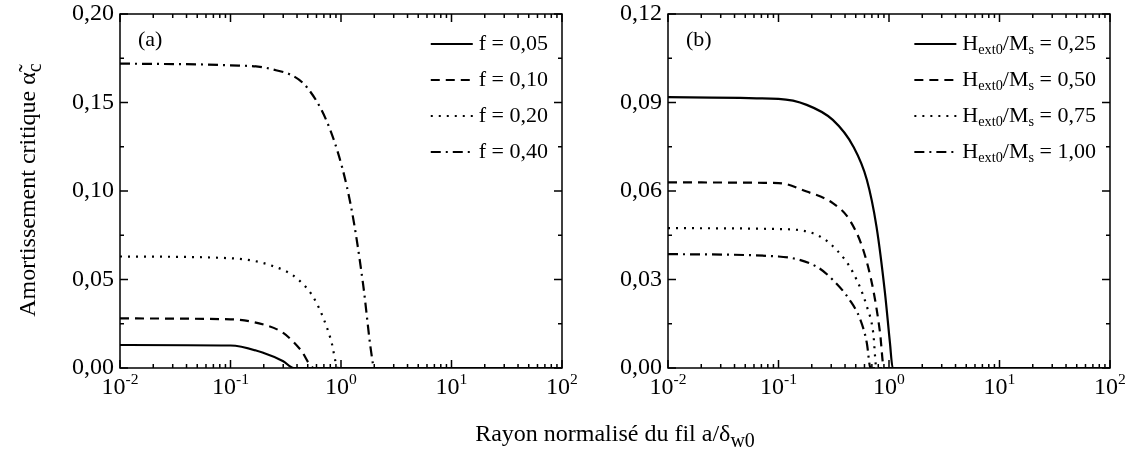 This screenshot has width=1136, height=465. Describe the element at coordinates (513, 150) in the screenshot. I see `legend-label: f = 0,40` at that location.